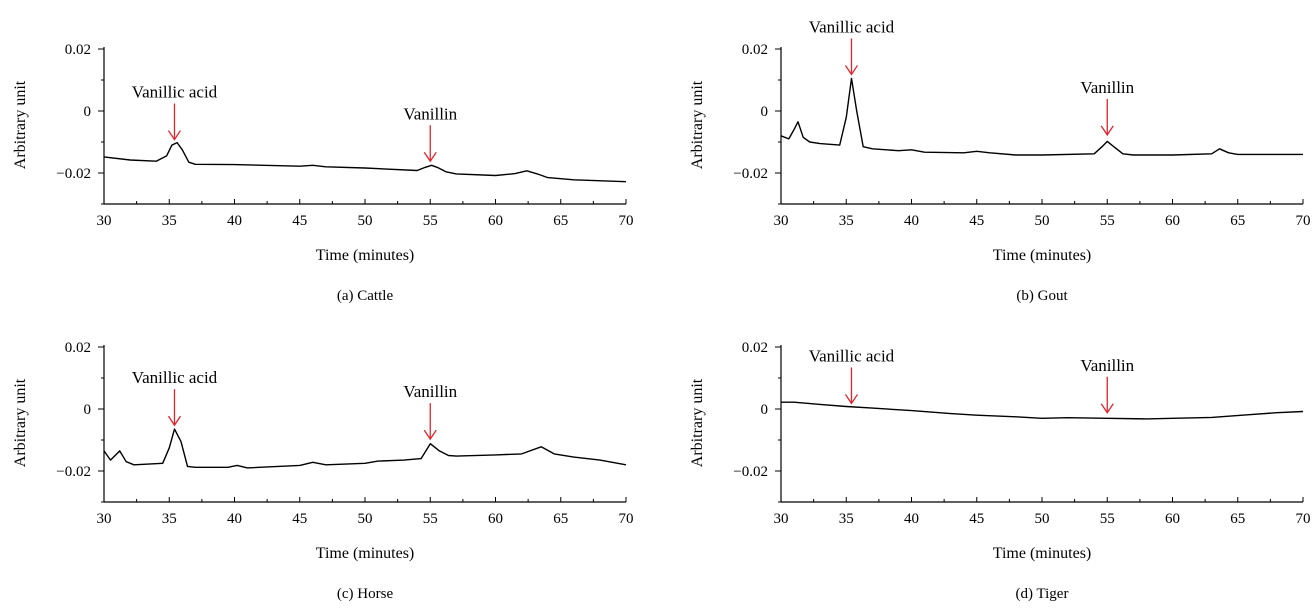 This screenshot has width=1316, height=608. I want to click on panel-caption: (d) Tiger, so click(1042, 594).